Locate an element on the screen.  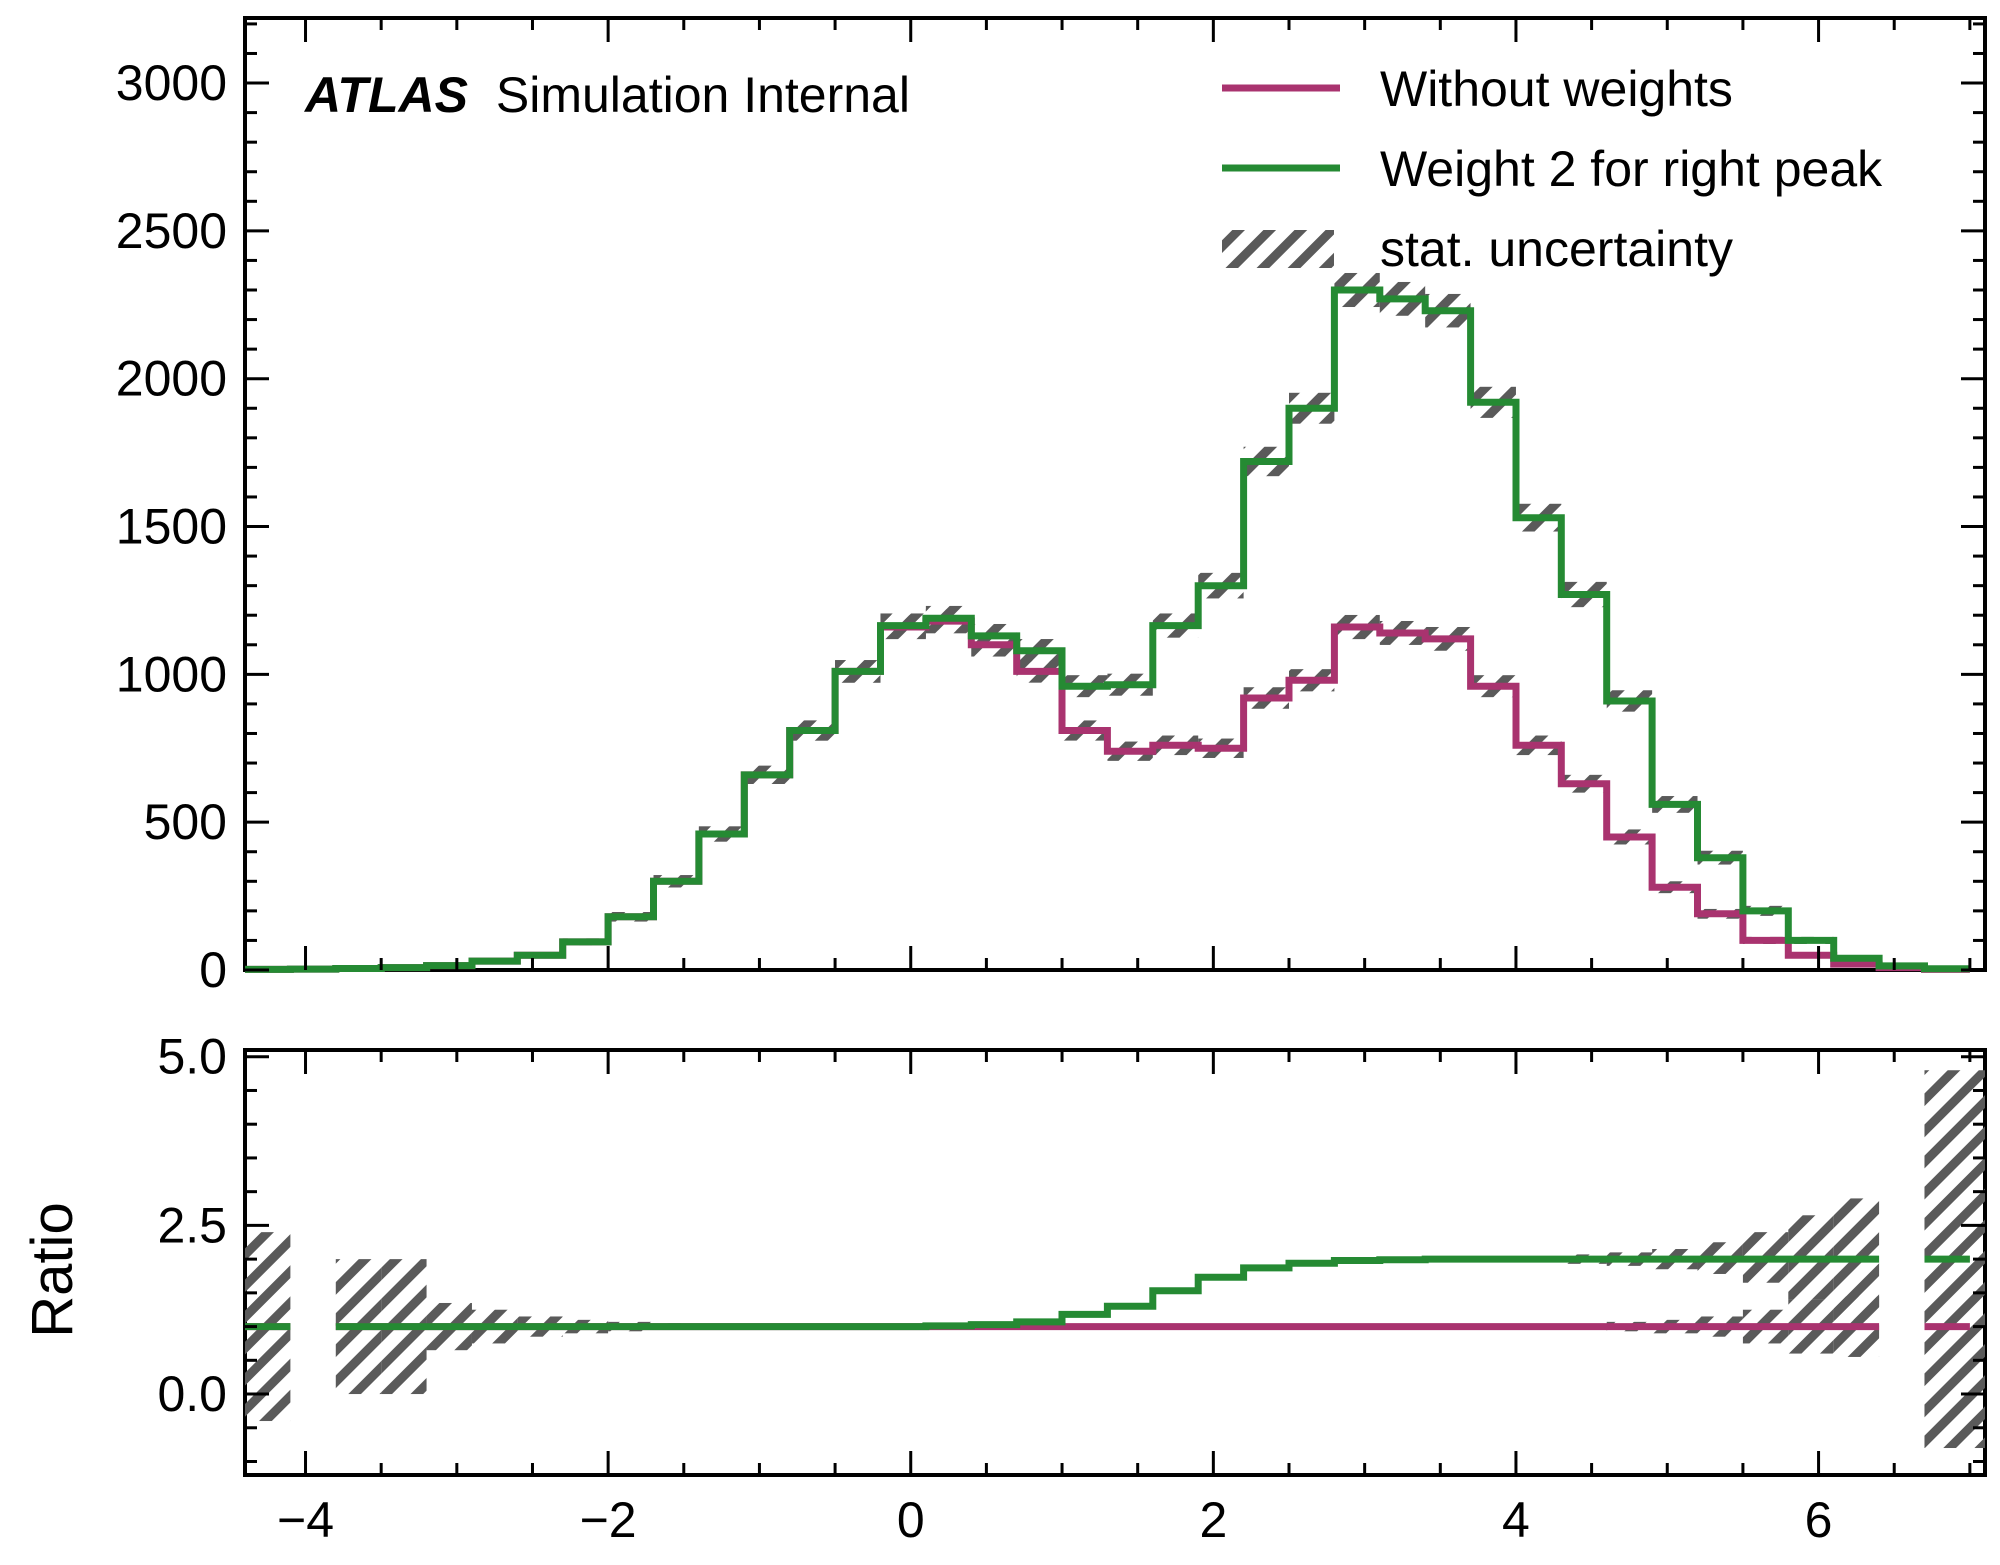
main-y-tick-label: 2500 is located at coordinates (171, 231).